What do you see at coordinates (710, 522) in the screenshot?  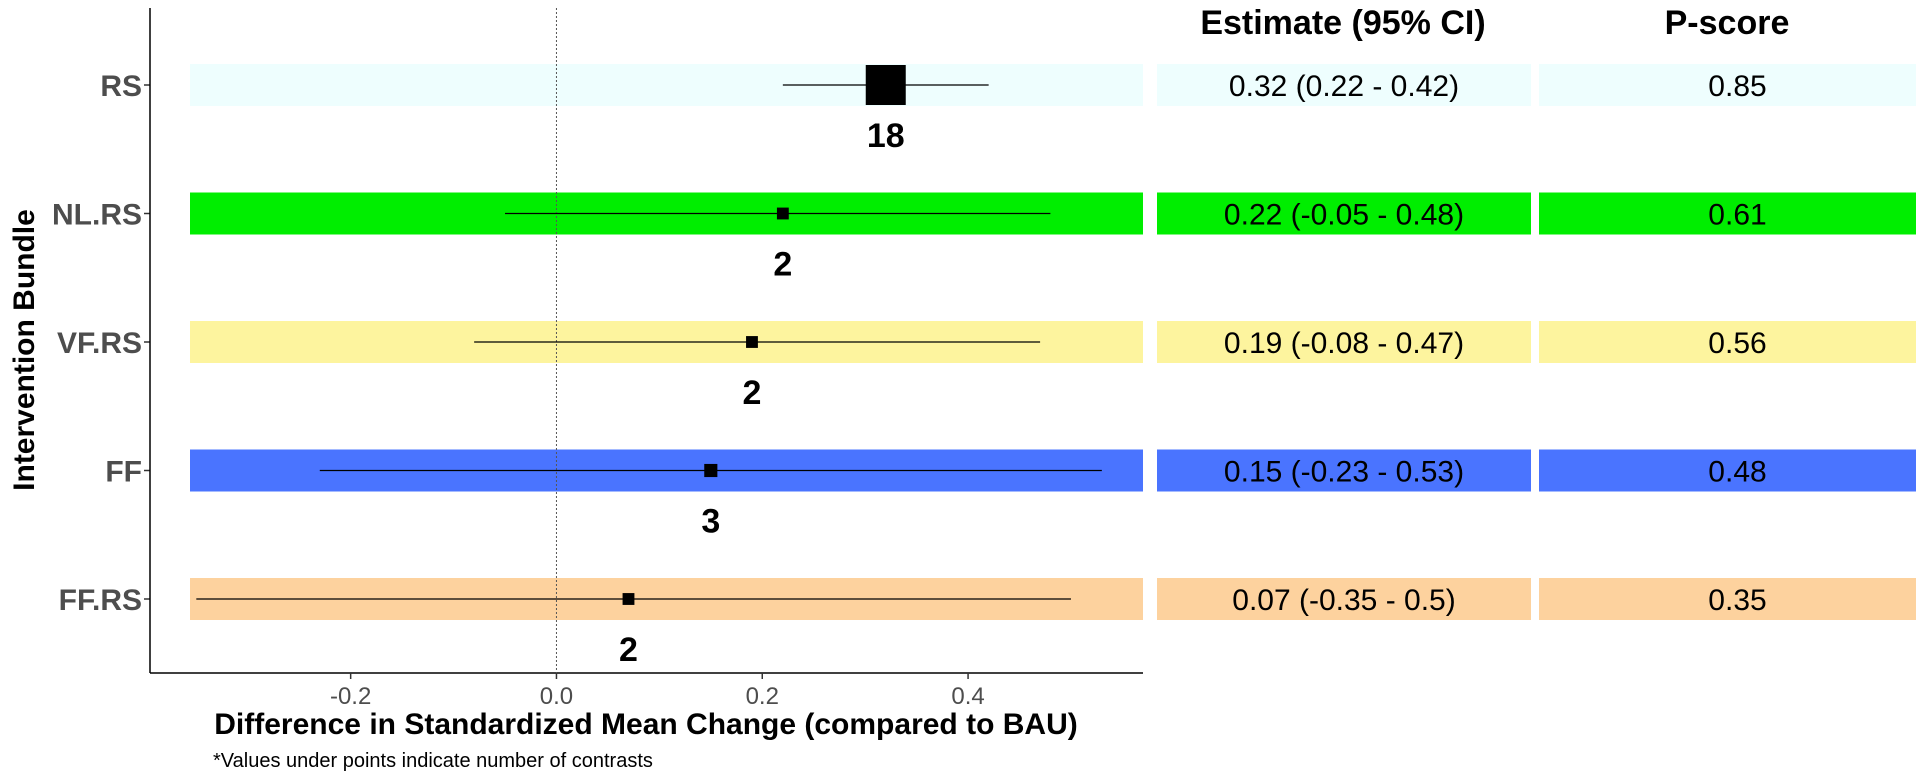 I see `contrast-count-label: 3` at bounding box center [710, 522].